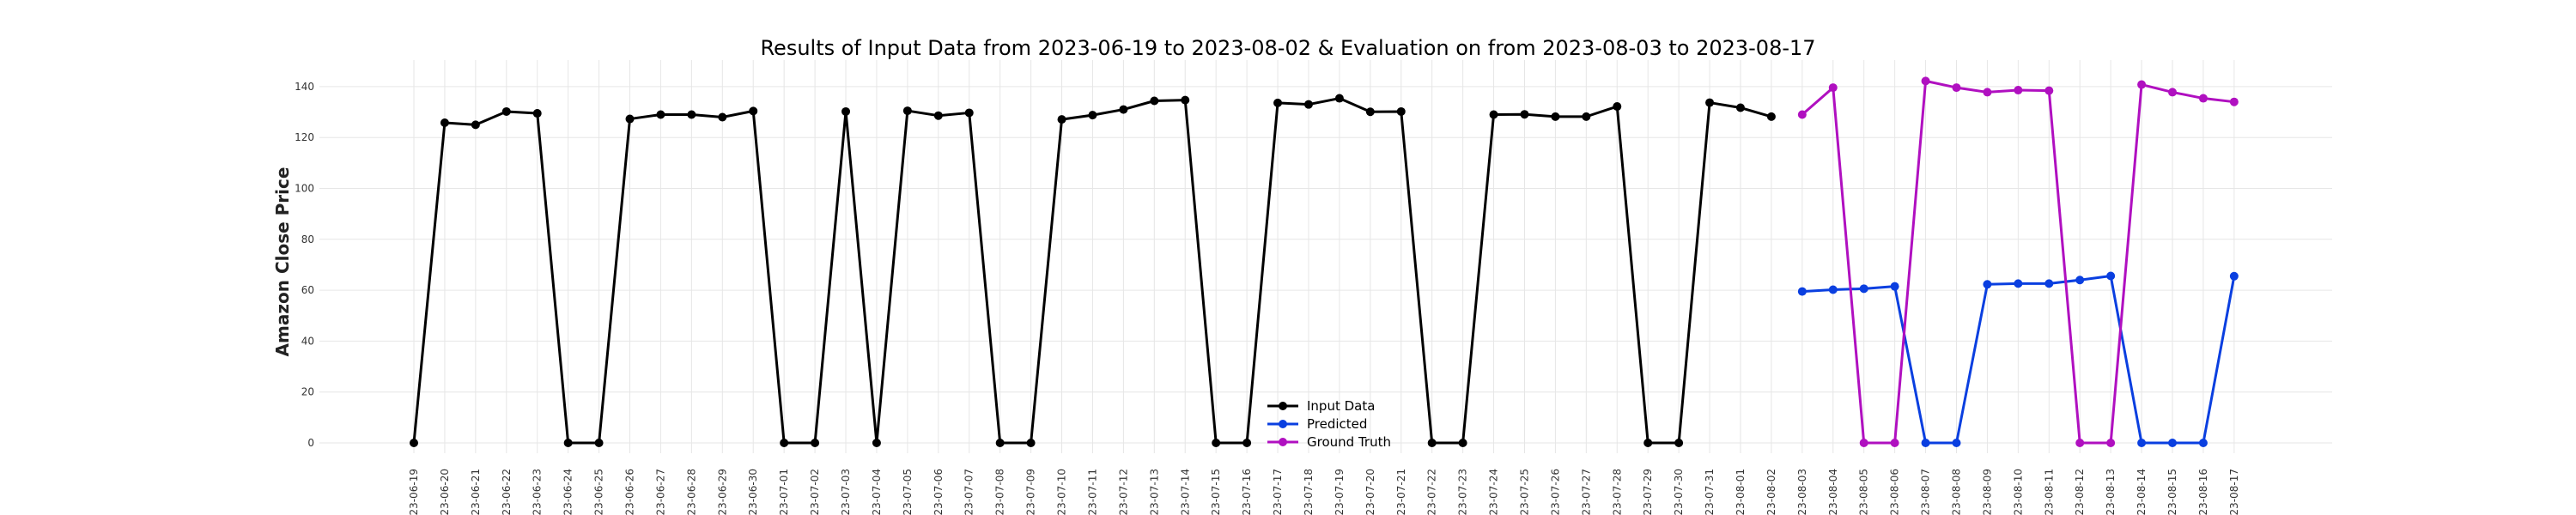 The image size is (2576, 515). Describe the element at coordinates (307, 290) in the screenshot. I see `y-tick-label: 60` at that location.